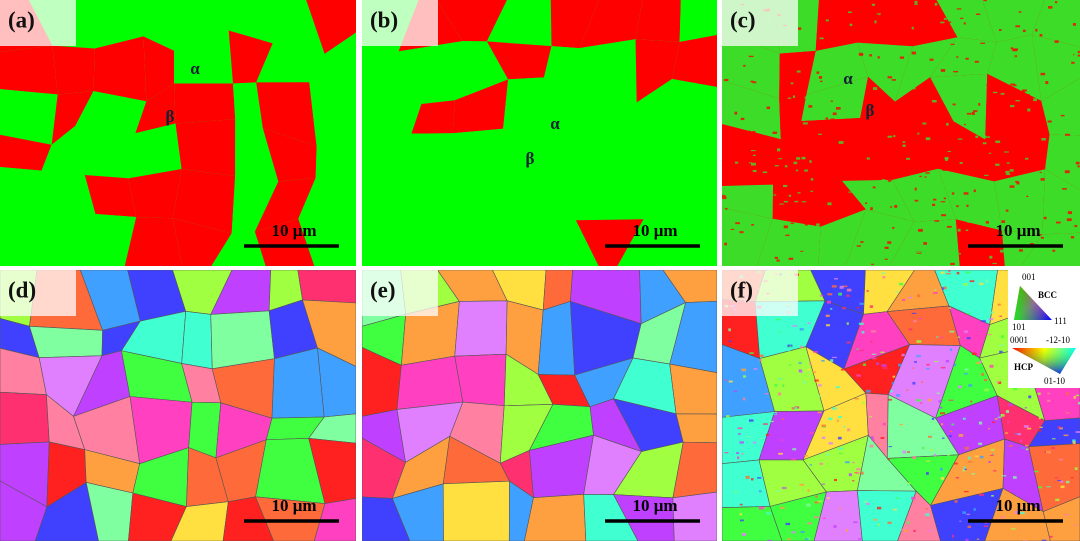 This screenshot has width=1080, height=541. What do you see at coordinates (293, 505) in the screenshot?
I see `scale-bar-label: 10 μm` at bounding box center [293, 505].